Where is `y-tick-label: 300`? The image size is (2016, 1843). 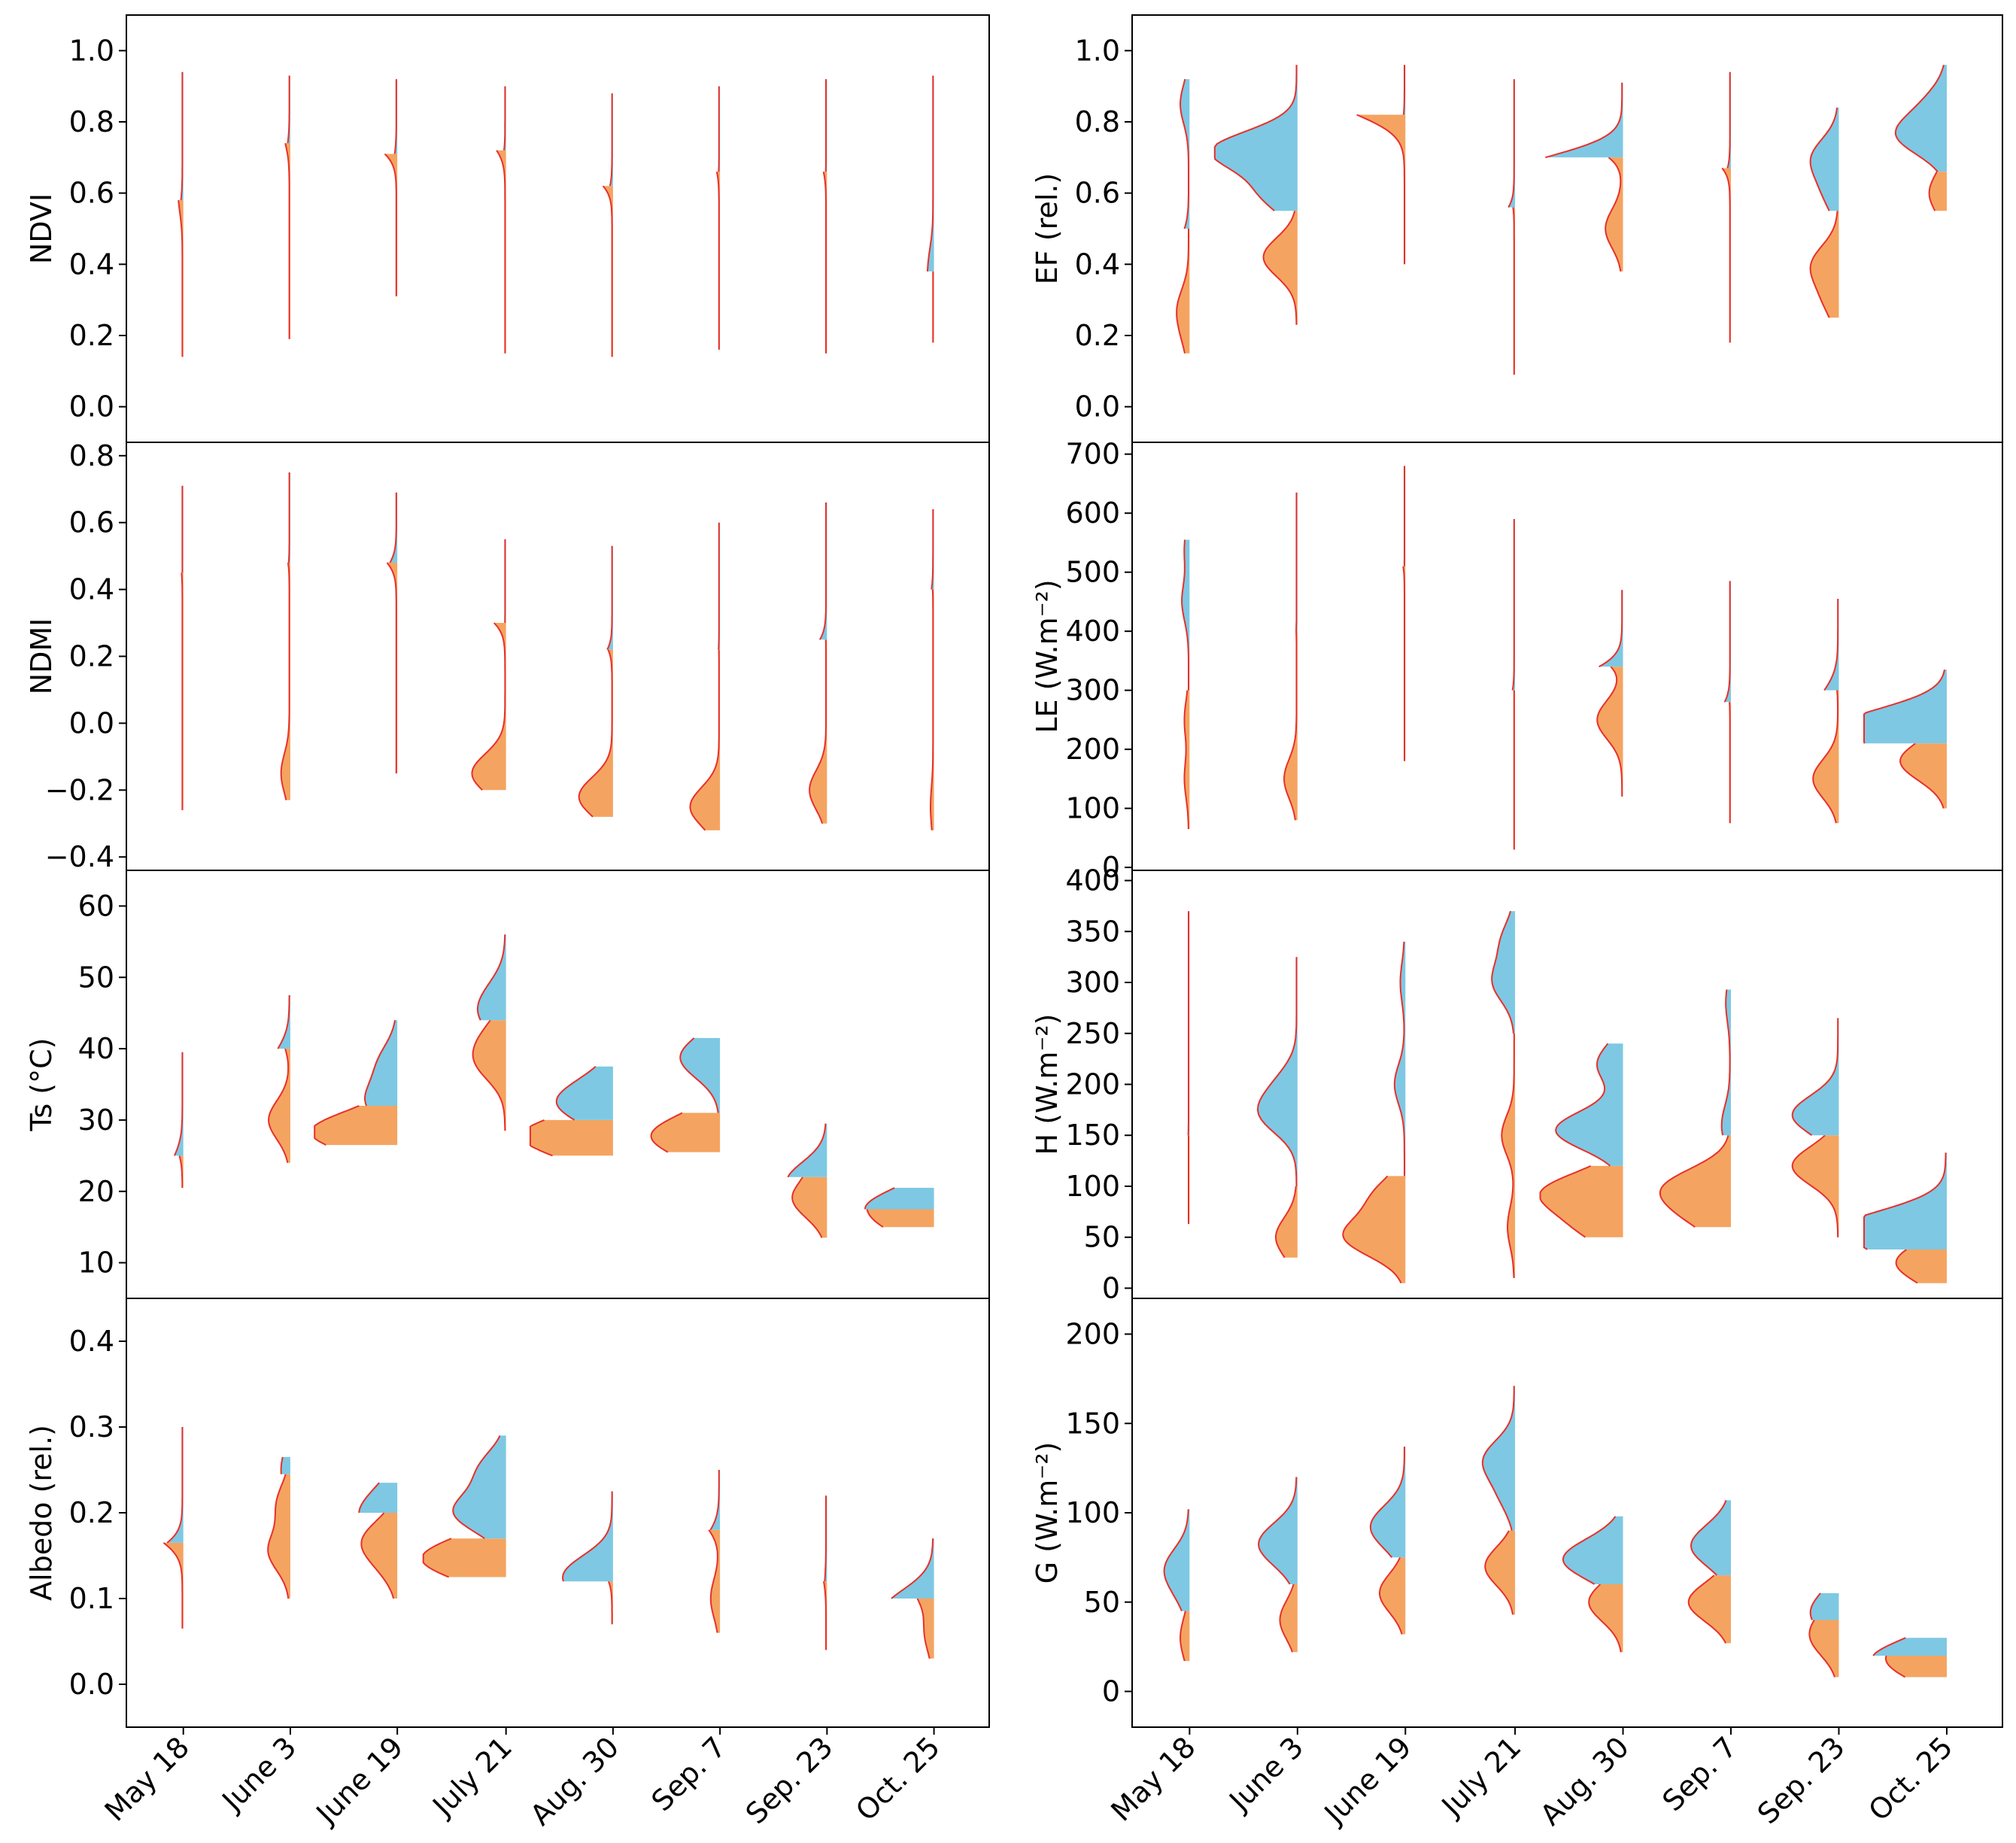 y-tick-label: 300 is located at coordinates (1092, 690).